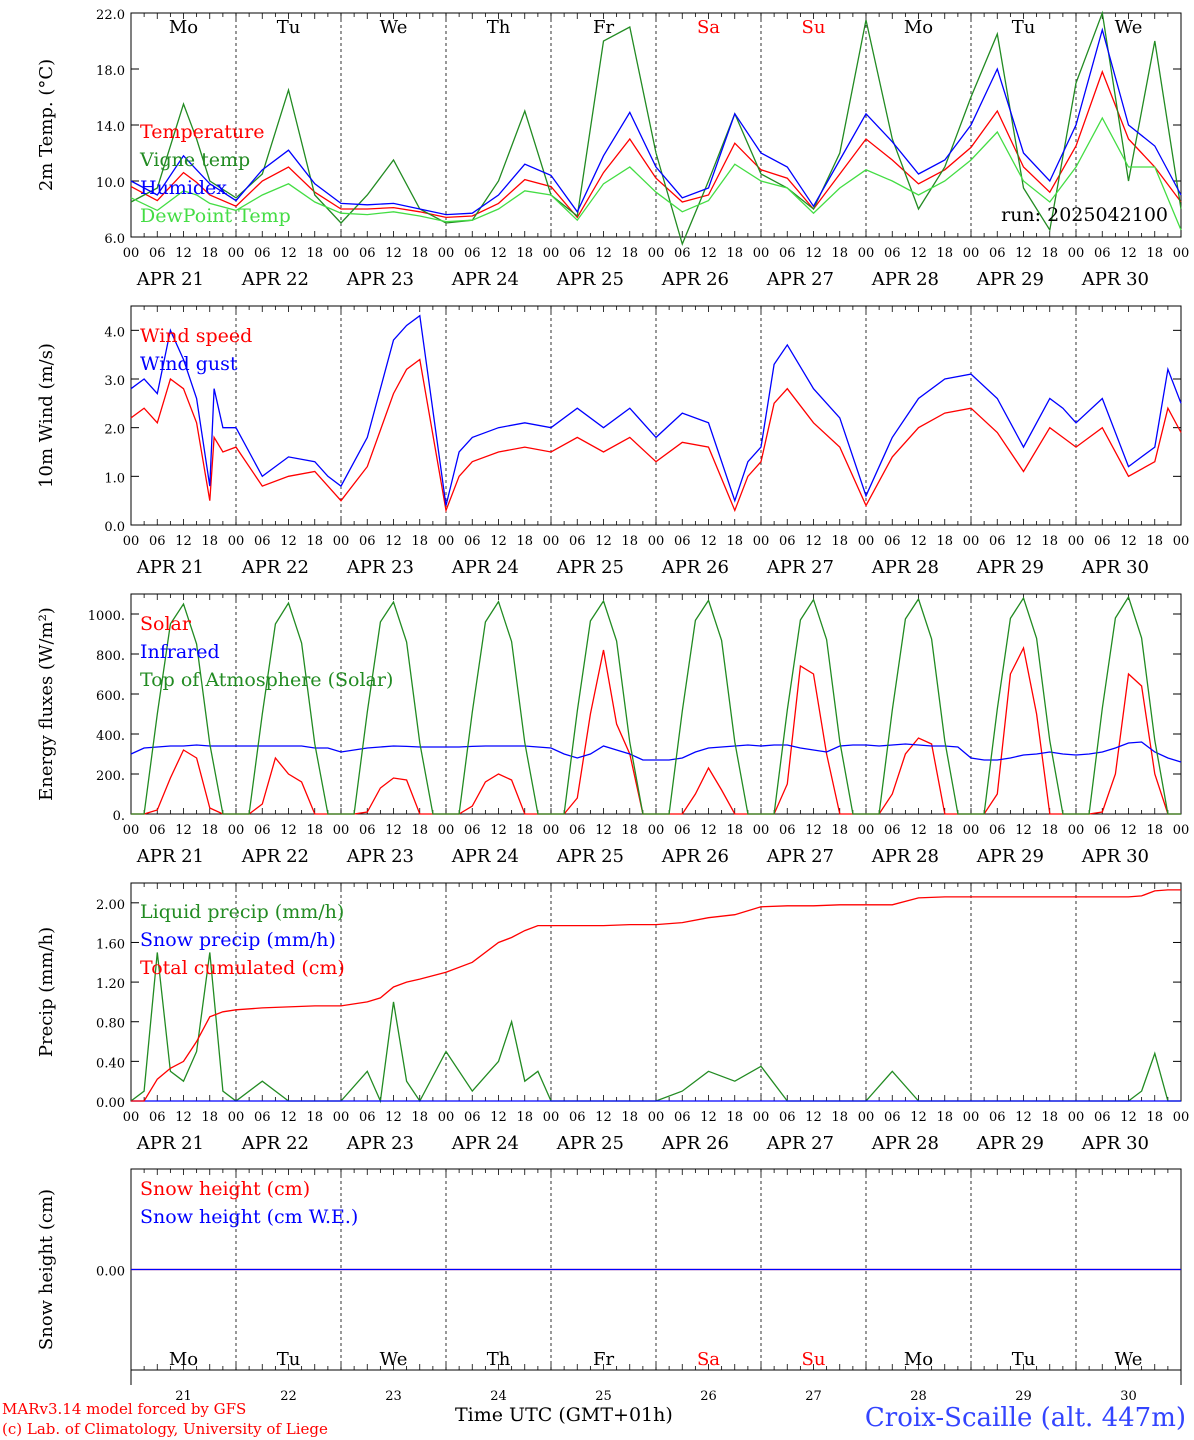 This screenshot has width=1194, height=1440. I want to click on series-line-dewpoint-temp, so click(656, 173).